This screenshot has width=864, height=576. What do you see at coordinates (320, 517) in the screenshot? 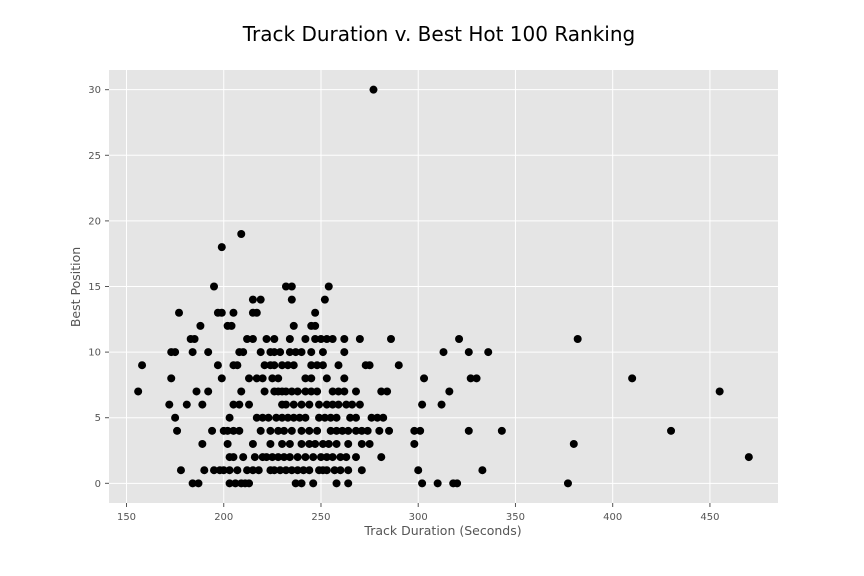
I see `x-tick-label: 250` at bounding box center [320, 517].